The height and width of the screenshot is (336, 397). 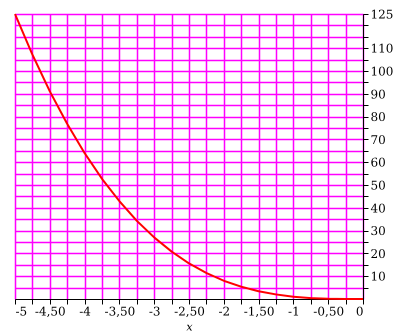 I want to click on x-tick-label: -3, so click(x=154, y=311).